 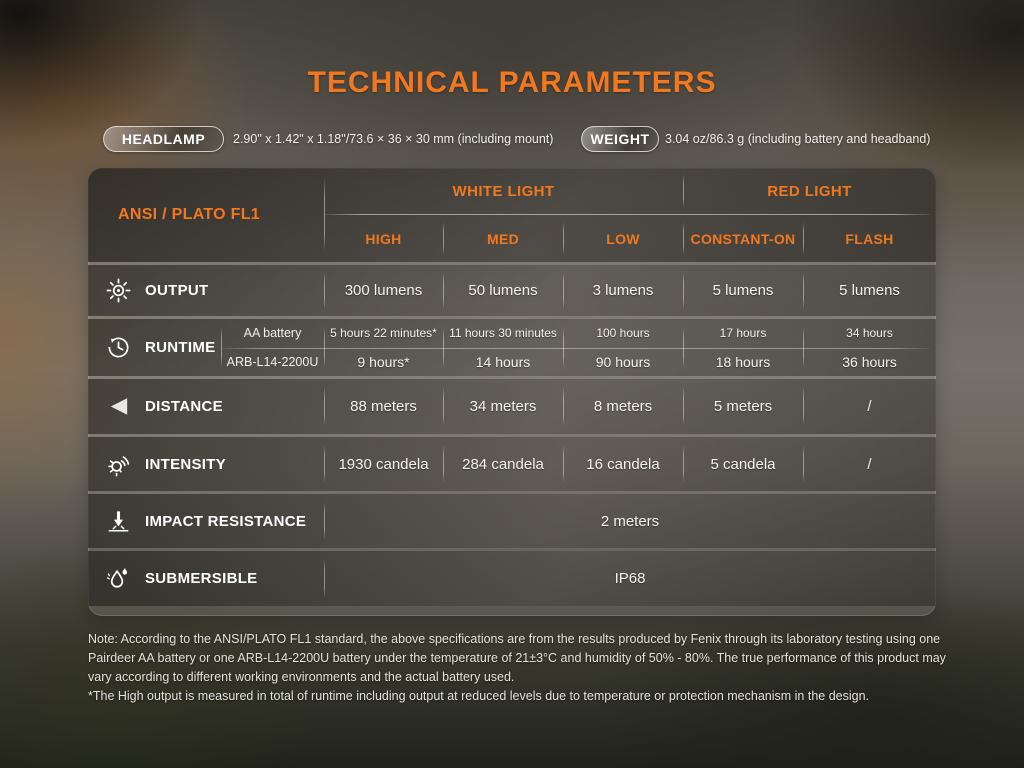 I want to click on sun-icon, so click(x=118, y=291).